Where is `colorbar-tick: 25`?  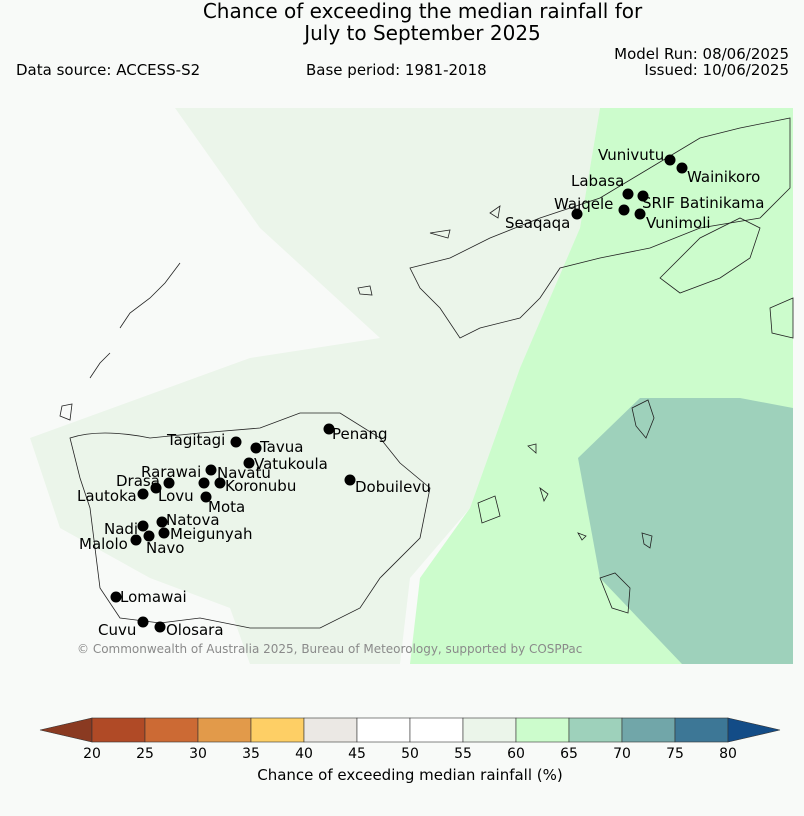 colorbar-tick: 25 is located at coordinates (145, 754).